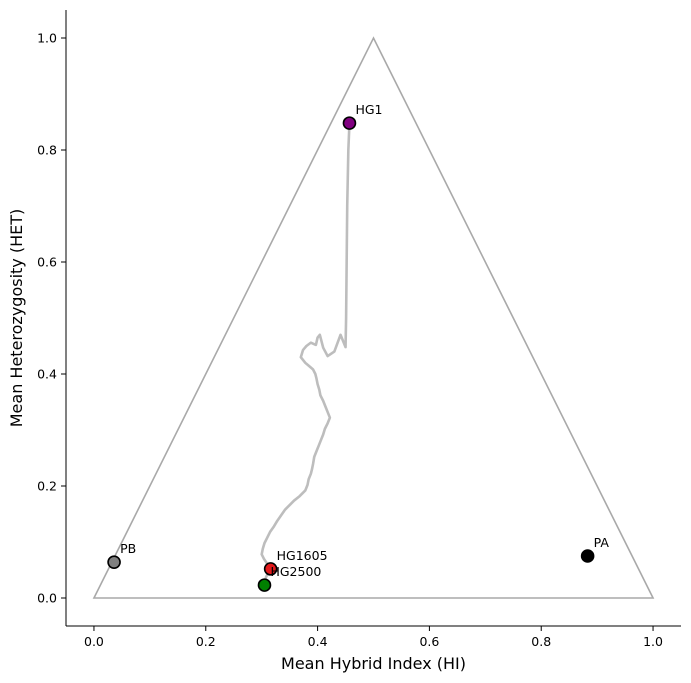  What do you see at coordinates (318, 641) in the screenshot?
I see `x-tick-label: 0.4` at bounding box center [318, 641].